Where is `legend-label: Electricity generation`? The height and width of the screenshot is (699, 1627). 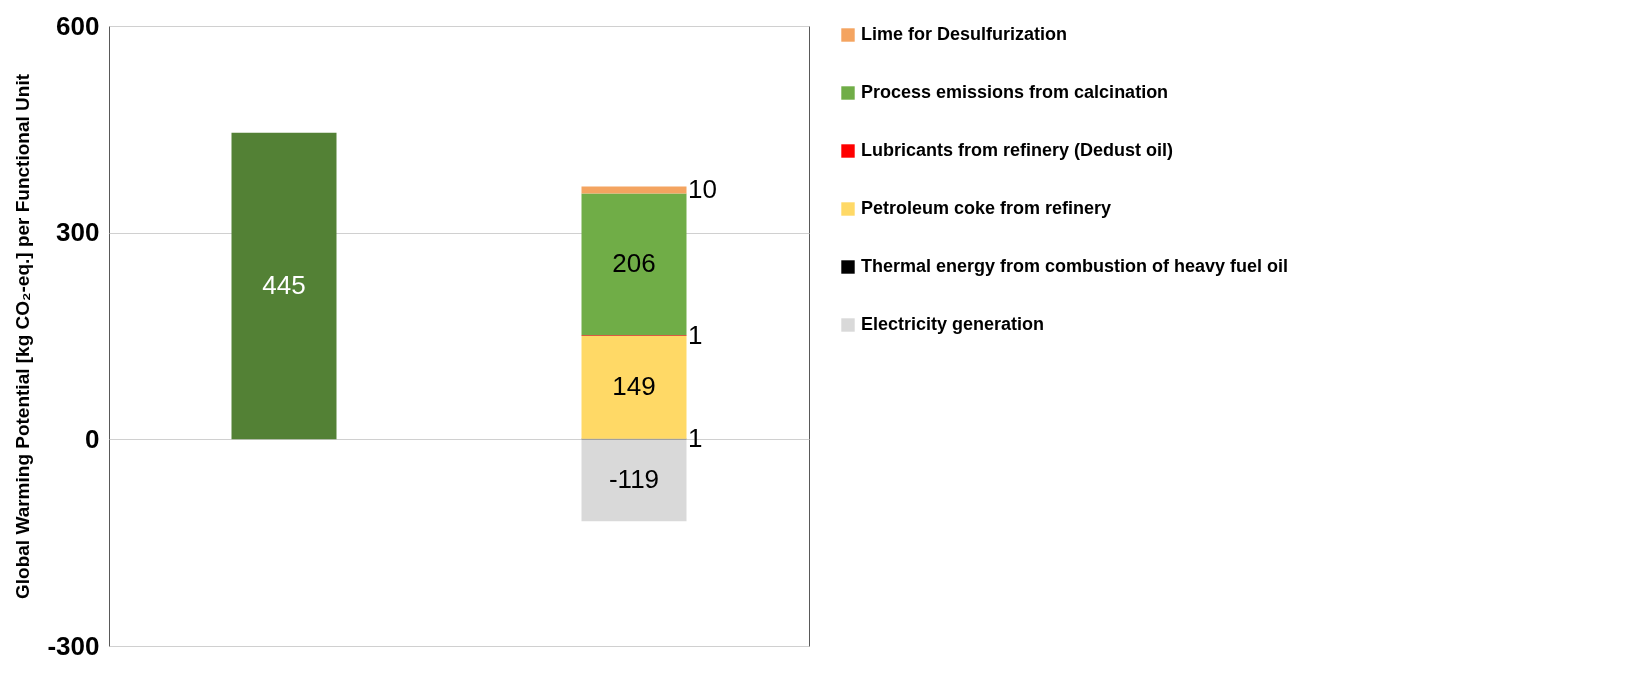 legend-label: Electricity generation is located at coordinates (953, 324).